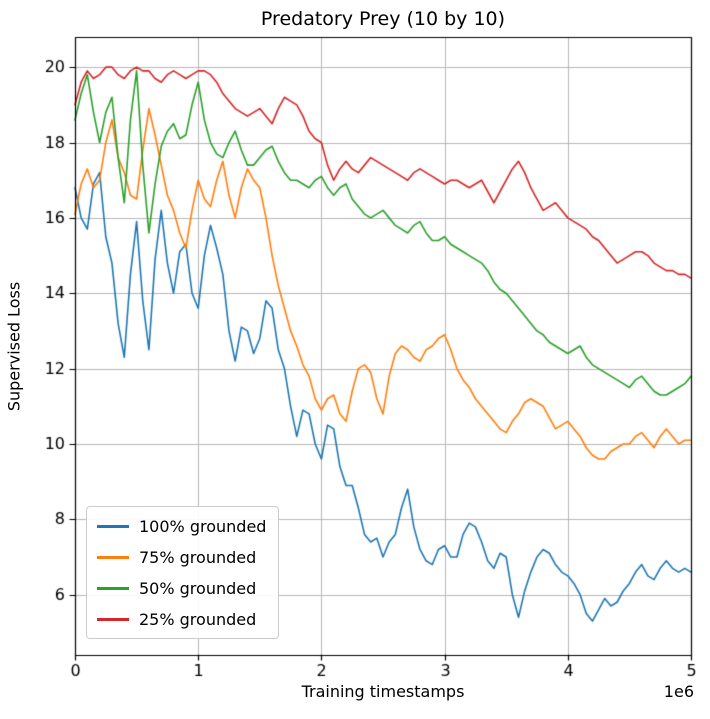  What do you see at coordinates (203, 526) in the screenshot?
I see `legend-label: 100% grounded` at bounding box center [203, 526].